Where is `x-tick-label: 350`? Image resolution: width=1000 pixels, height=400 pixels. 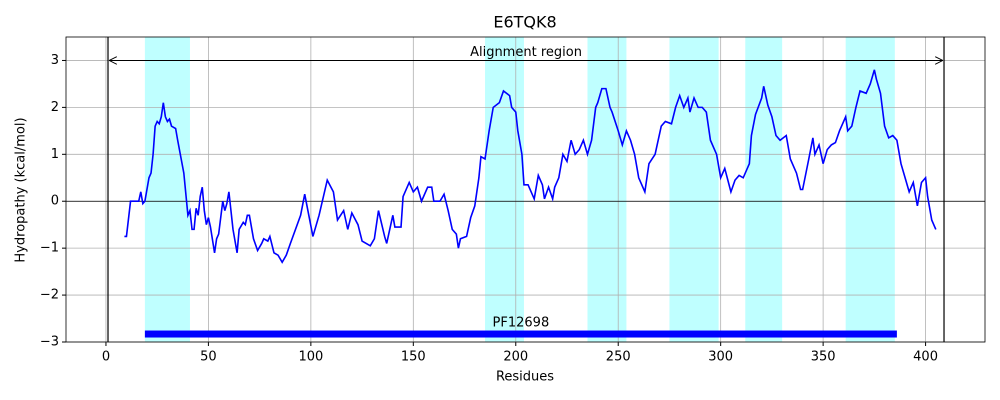
x-tick-label: 350 is located at coordinates (823, 357).